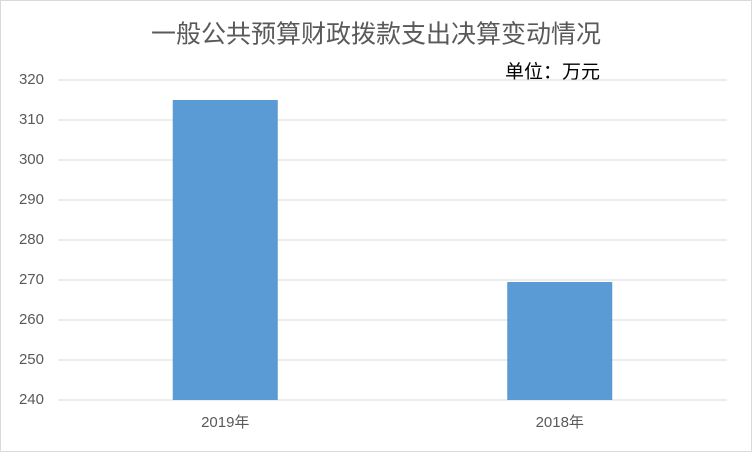  I want to click on x-tick-label: 2019年, so click(225, 422).